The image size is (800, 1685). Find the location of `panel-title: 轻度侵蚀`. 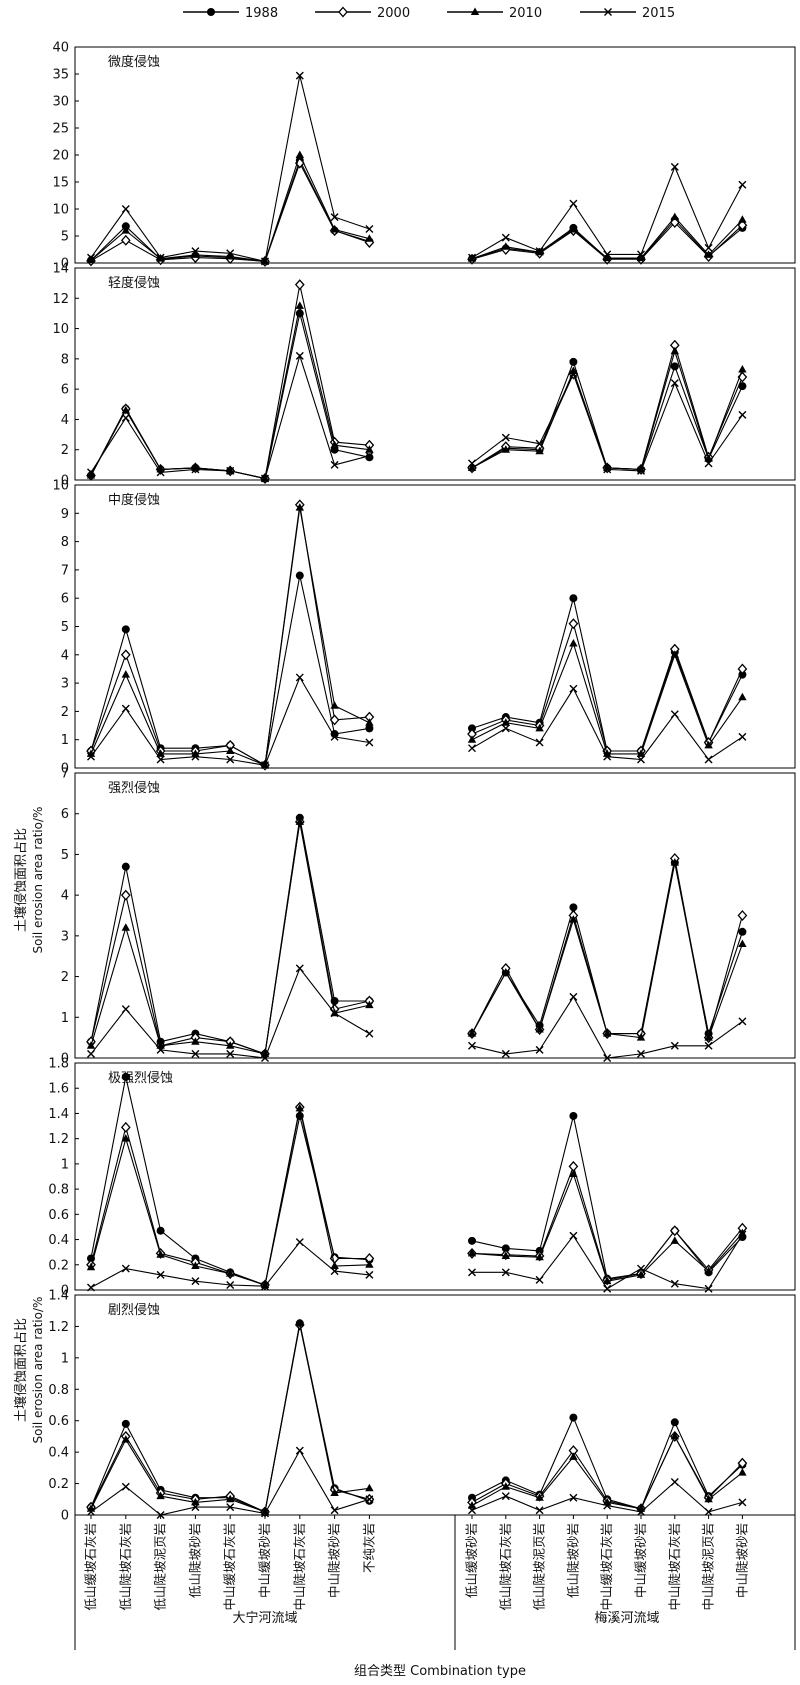

panel-title: 轻度侵蚀 is located at coordinates (134, 283).